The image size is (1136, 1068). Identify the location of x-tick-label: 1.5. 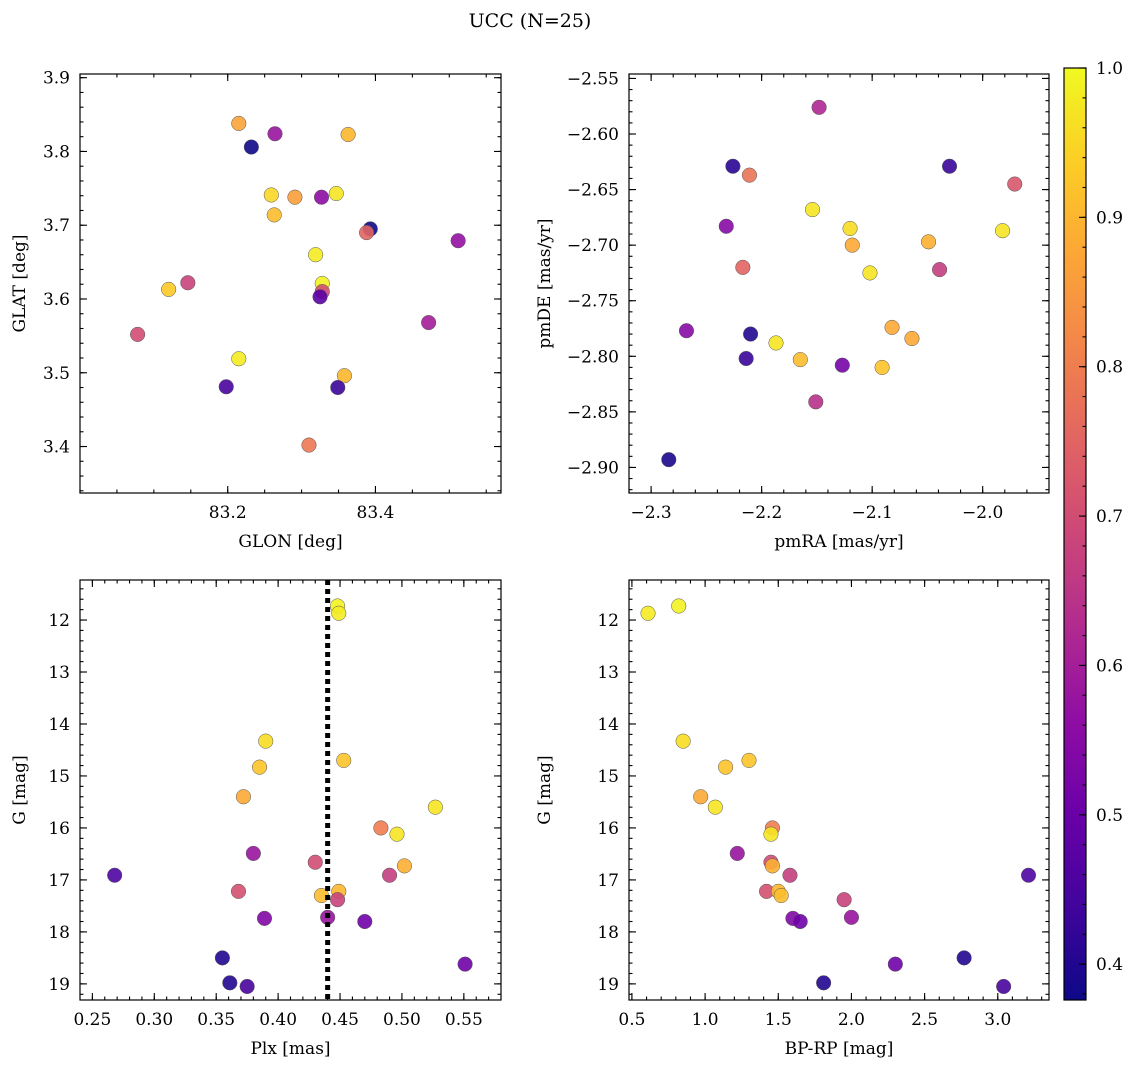
(778, 1020).